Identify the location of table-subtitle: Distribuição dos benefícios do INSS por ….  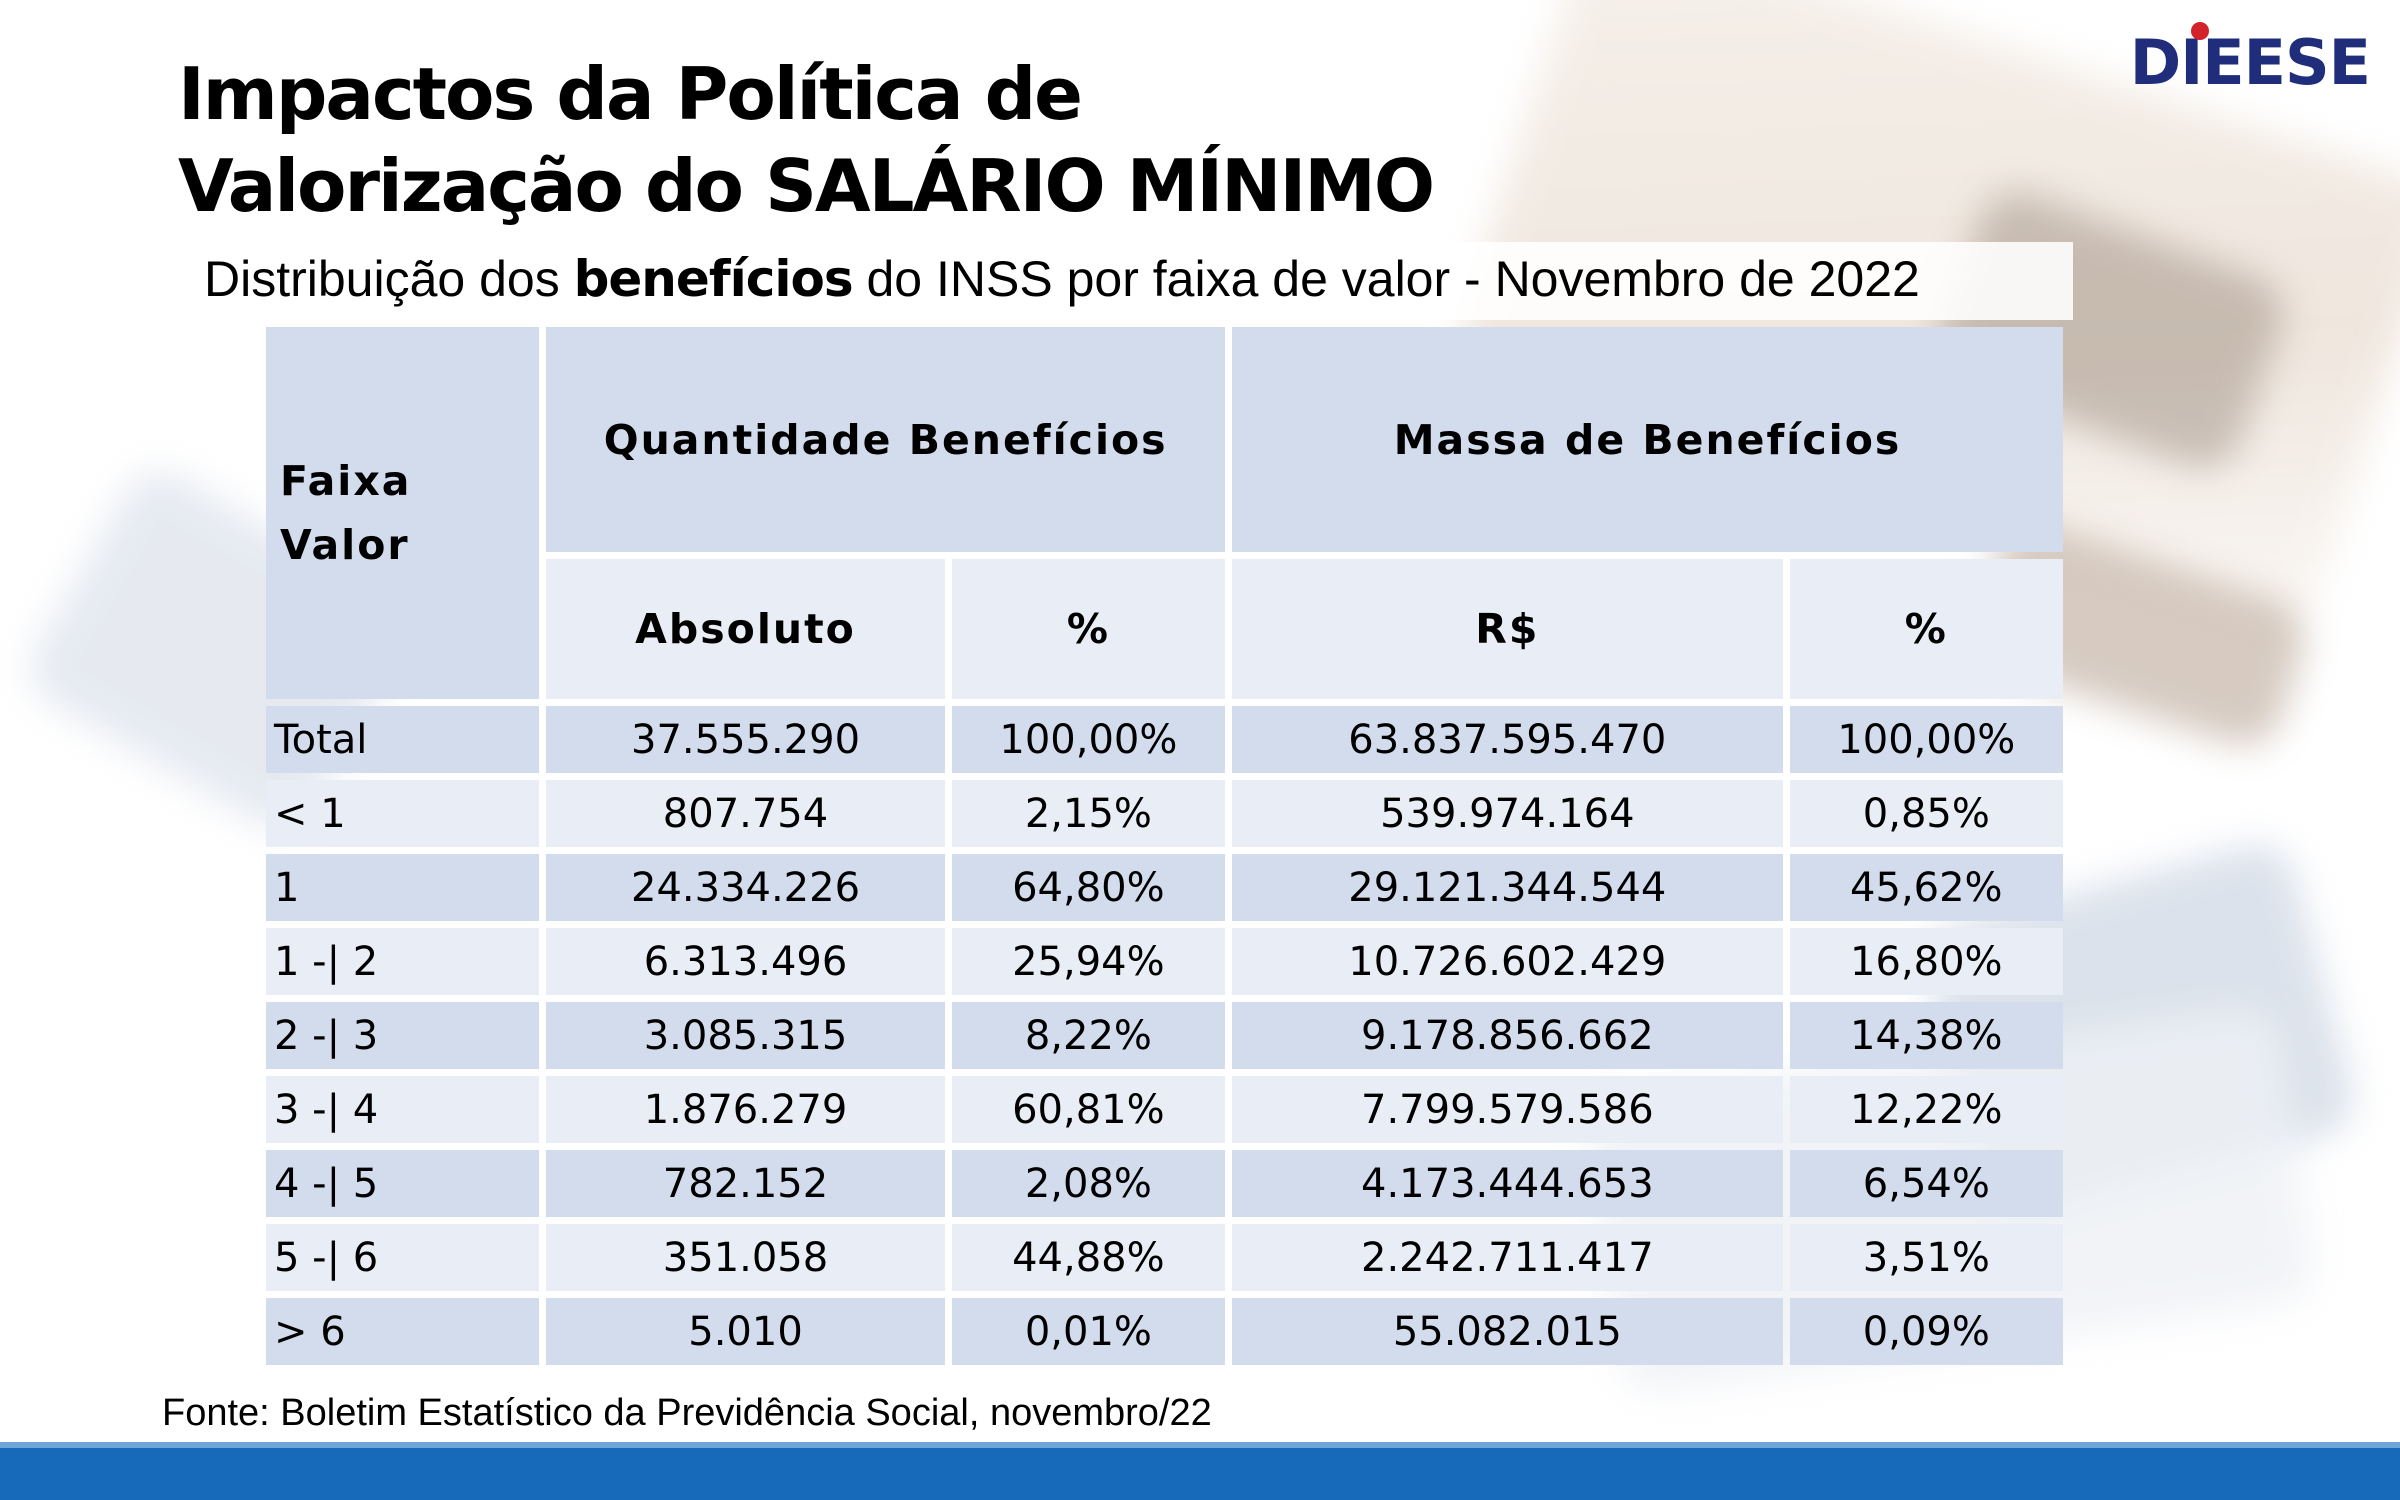
(1062, 279).